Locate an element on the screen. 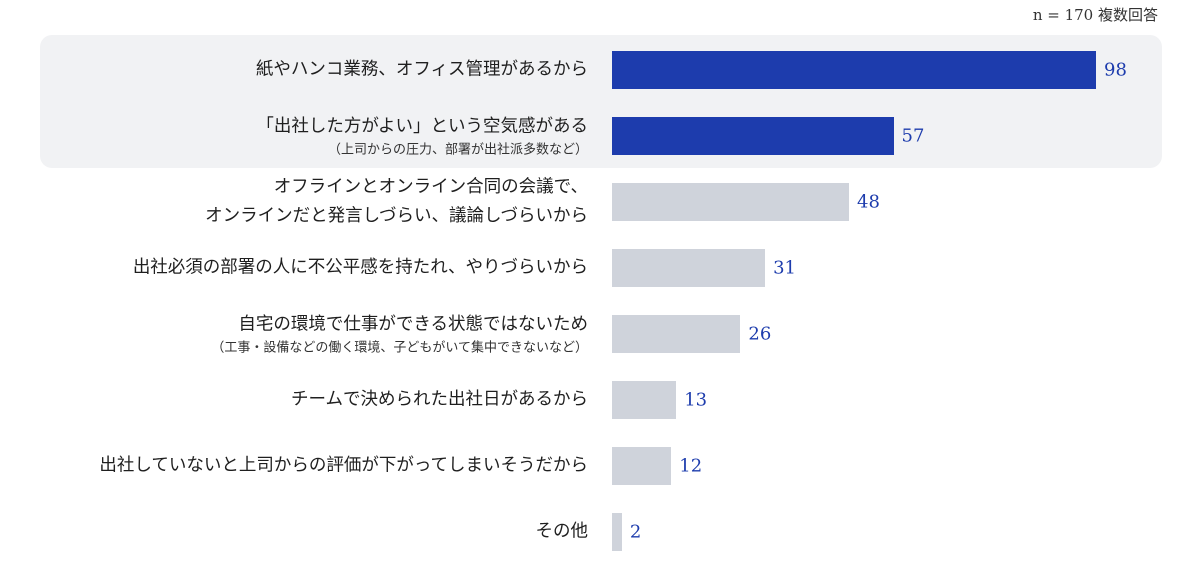 The image size is (1202, 565). category-label: 出社必須の部署の人に不公平感を持たれ、やりづらいから is located at coordinates (360, 268).